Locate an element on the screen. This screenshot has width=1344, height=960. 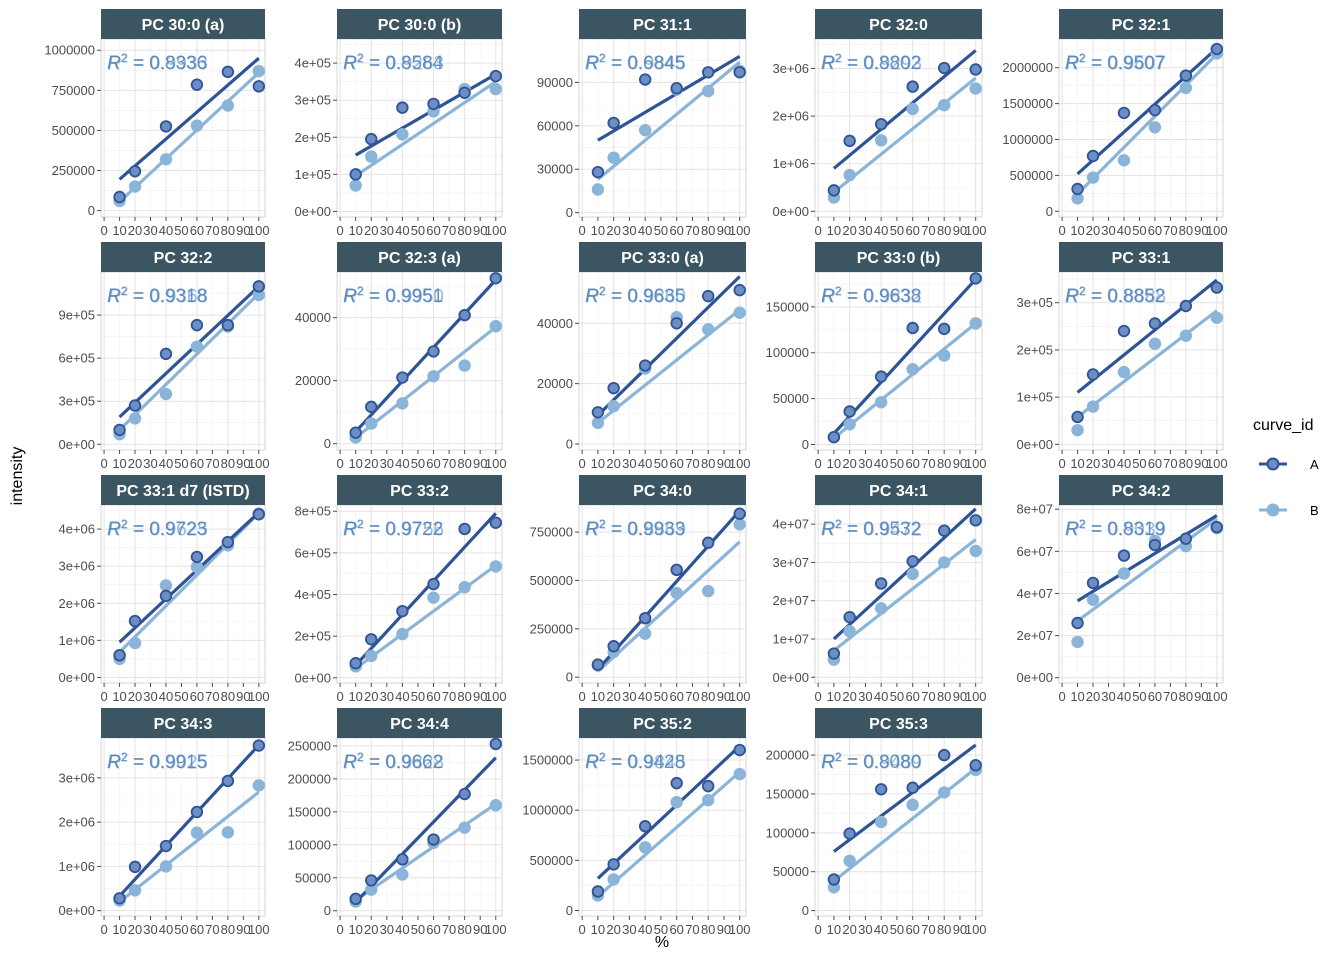
r2-superscript: 2 is located at coordinates (361, 758).